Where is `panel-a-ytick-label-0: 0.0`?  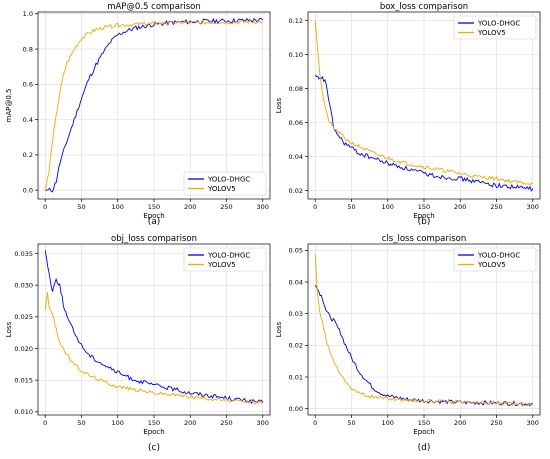
panel-a-ytick-label-0: 0.0 is located at coordinates (28, 190).